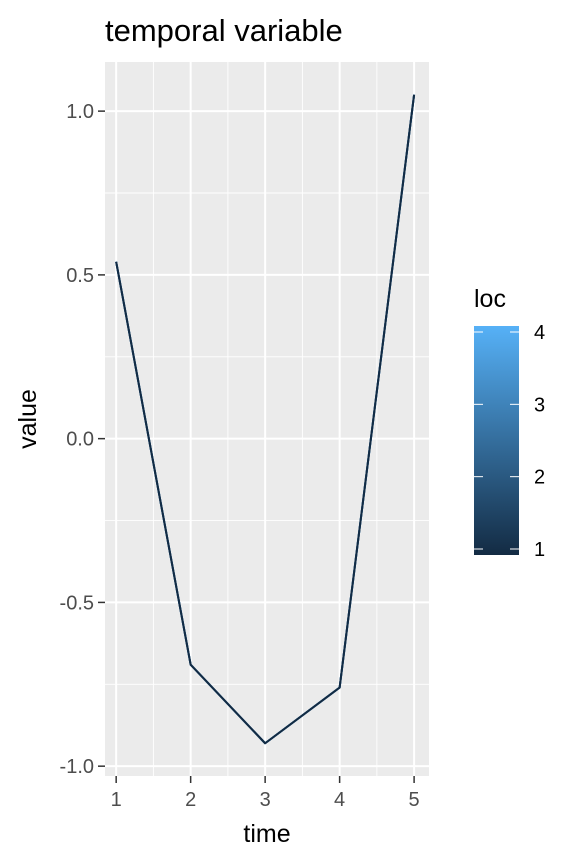  Describe the element at coordinates (539, 333) in the screenshot. I see `legend-label: 4` at that location.